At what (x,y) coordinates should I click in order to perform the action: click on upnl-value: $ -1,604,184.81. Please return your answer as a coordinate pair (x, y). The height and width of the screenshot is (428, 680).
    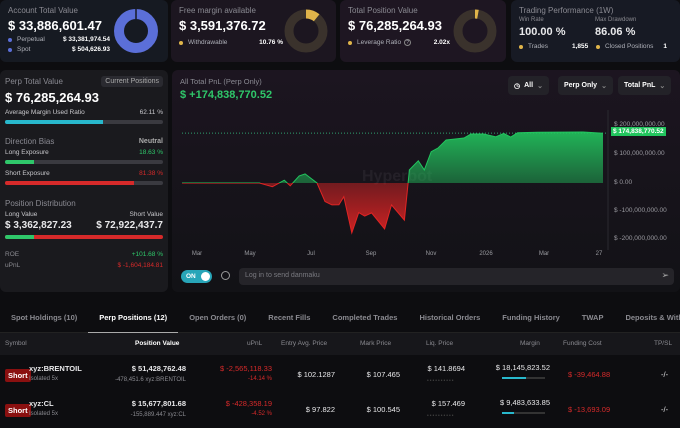
    Looking at the image, I should click on (140, 265).